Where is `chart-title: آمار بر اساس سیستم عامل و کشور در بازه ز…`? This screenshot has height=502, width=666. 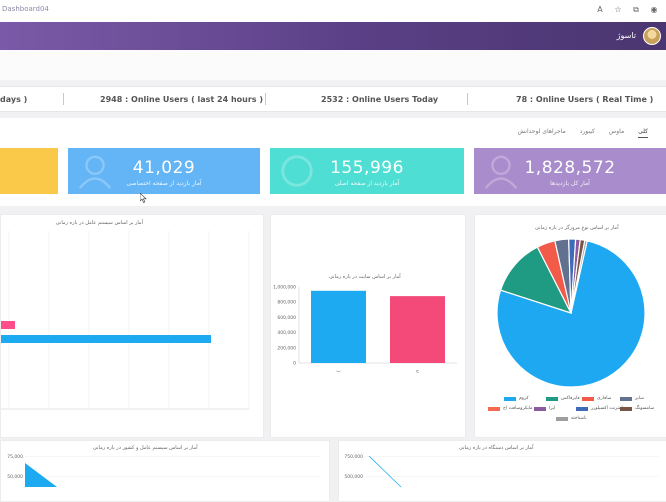 chart-title: آمار بر اساس سیستم عامل و کشور در بازه ز… is located at coordinates (145, 448).